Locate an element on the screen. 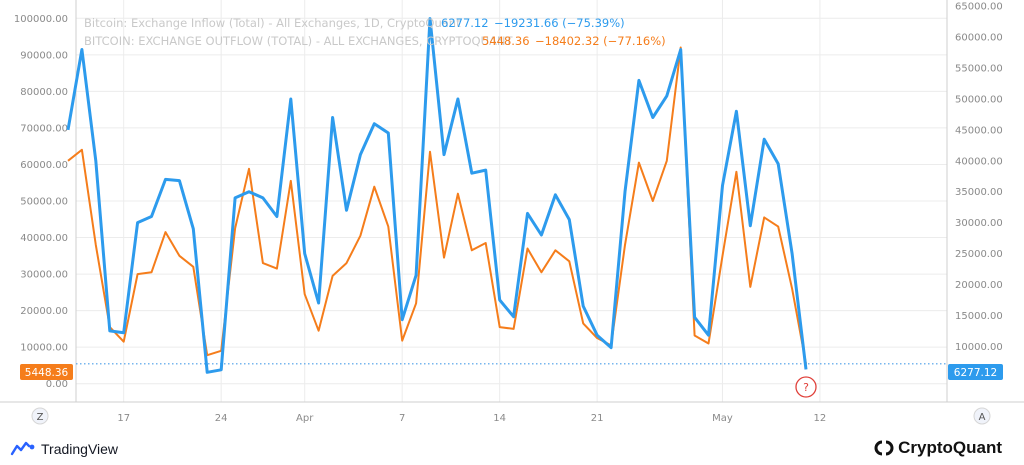 The width and height of the screenshot is (1024, 465). right-last-value-label: 6277.12 is located at coordinates (975, 372).